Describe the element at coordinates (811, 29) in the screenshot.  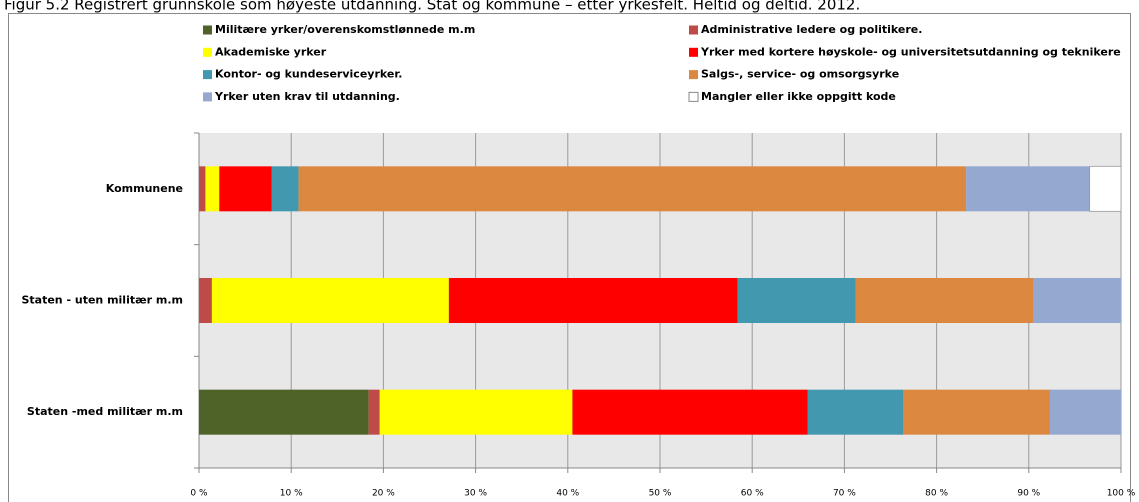
I see `legend-label: Administrative ledere og politikere.` at that location.